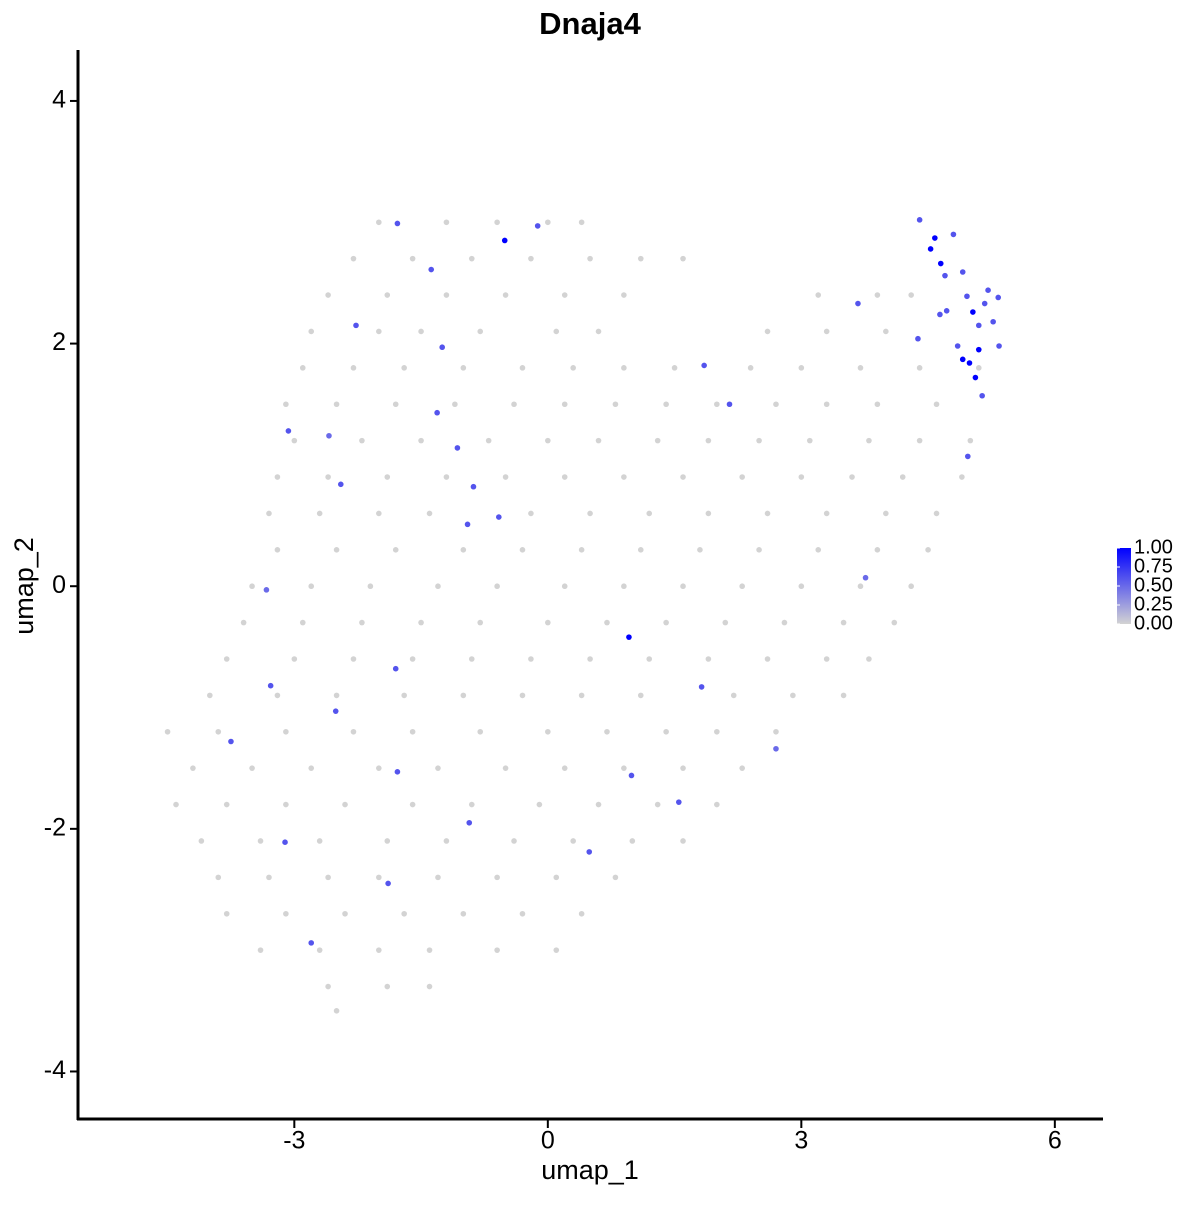 The image size is (1200, 1205). Describe the element at coordinates (590, 23) in the screenshot. I see `chart-title: Dnaja4` at that location.